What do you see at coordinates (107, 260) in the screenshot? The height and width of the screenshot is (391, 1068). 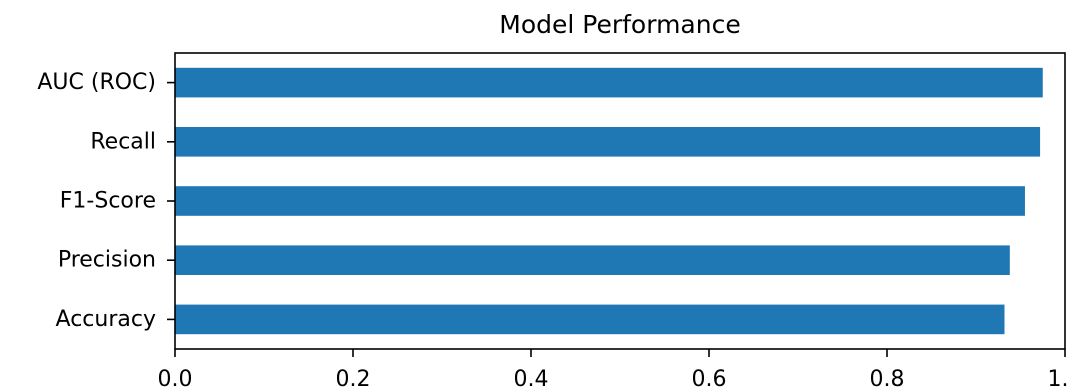 I see `y-tick-label: Precision` at bounding box center [107, 260].